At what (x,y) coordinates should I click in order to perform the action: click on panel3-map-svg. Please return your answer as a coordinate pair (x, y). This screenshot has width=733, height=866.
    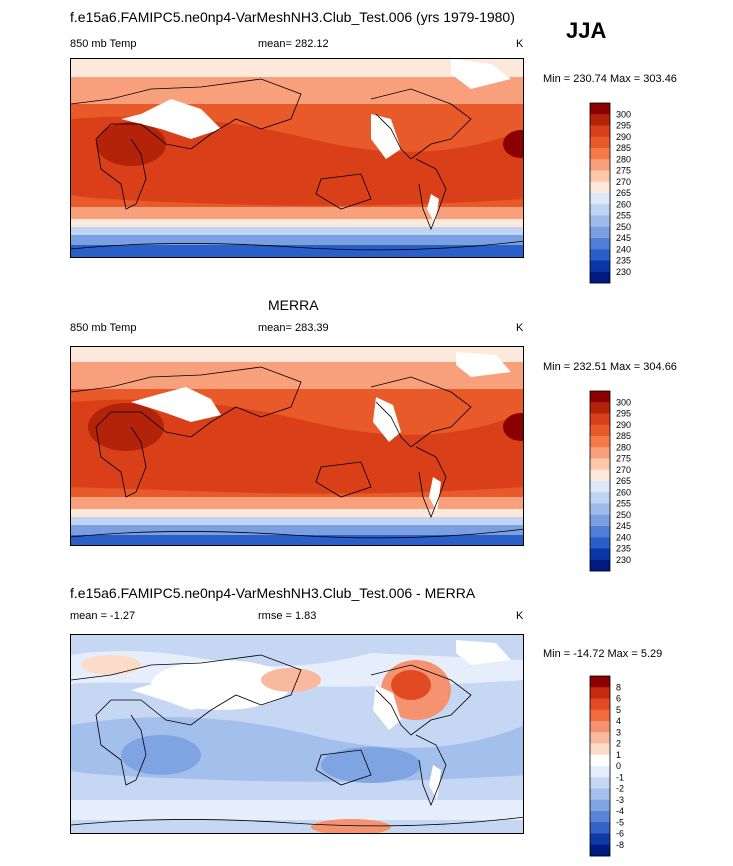
    Looking at the image, I should click on (297, 734).